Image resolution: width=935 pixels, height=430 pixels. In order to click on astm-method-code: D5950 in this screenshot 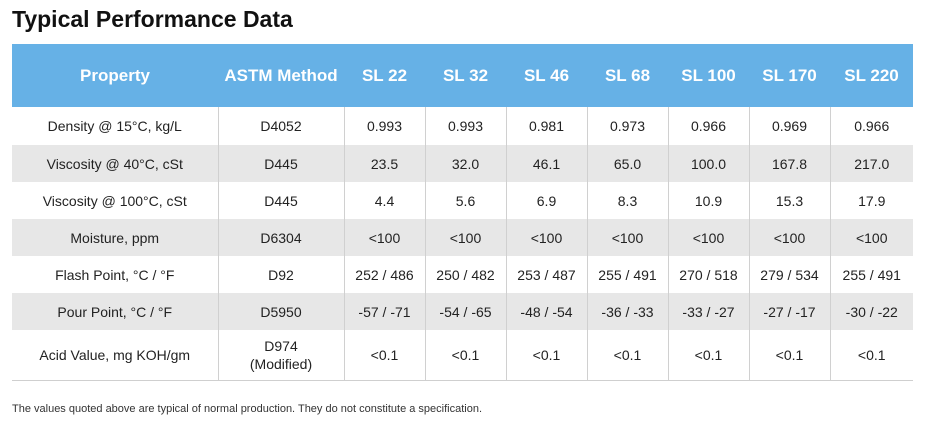, I will do `click(281, 311)`.